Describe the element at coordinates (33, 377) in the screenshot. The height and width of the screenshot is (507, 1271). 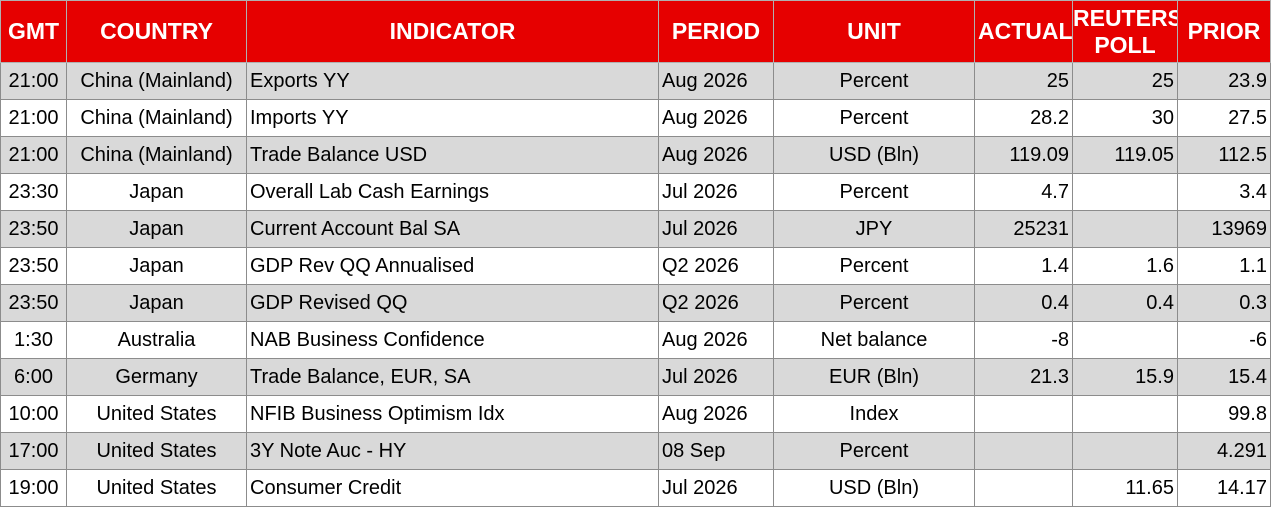
I see `cell-gmt: 6:00` at that location.